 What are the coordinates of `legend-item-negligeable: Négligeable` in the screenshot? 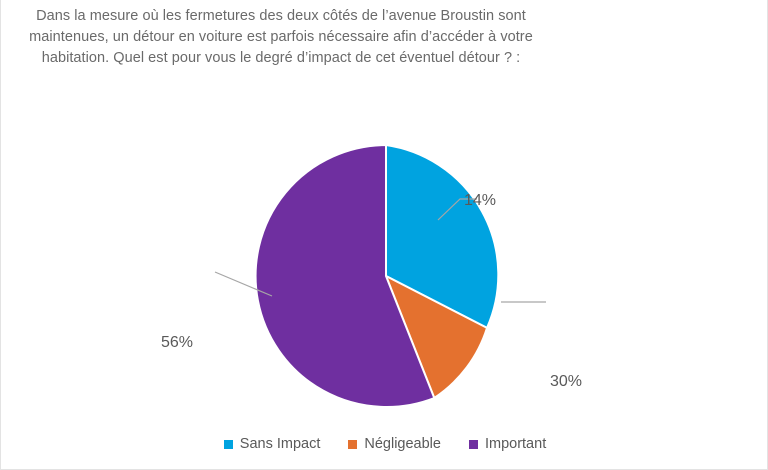 It's located at (394, 444).